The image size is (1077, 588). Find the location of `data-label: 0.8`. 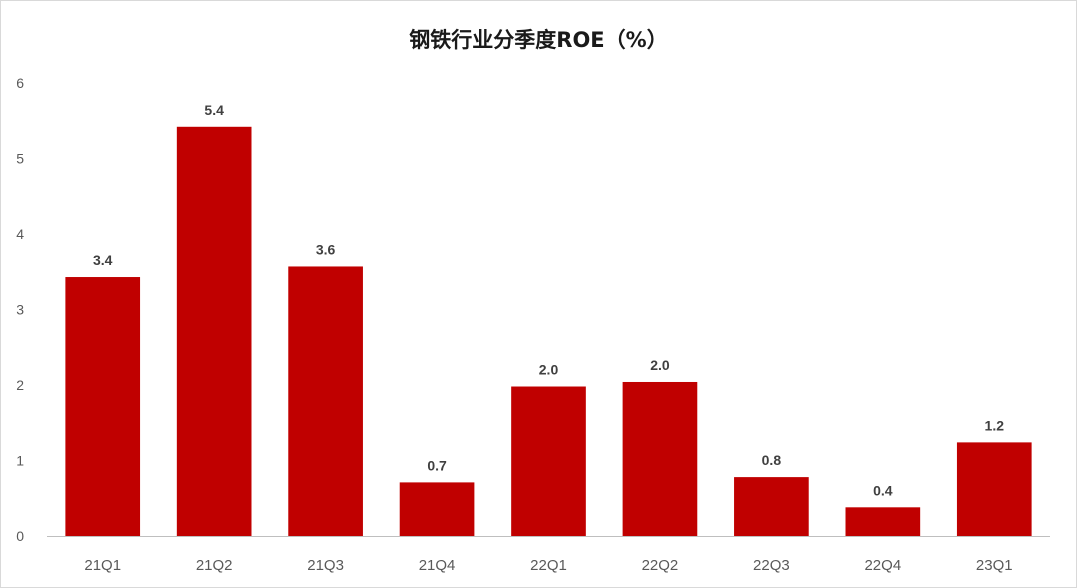

data-label: 0.8 is located at coordinates (772, 460).